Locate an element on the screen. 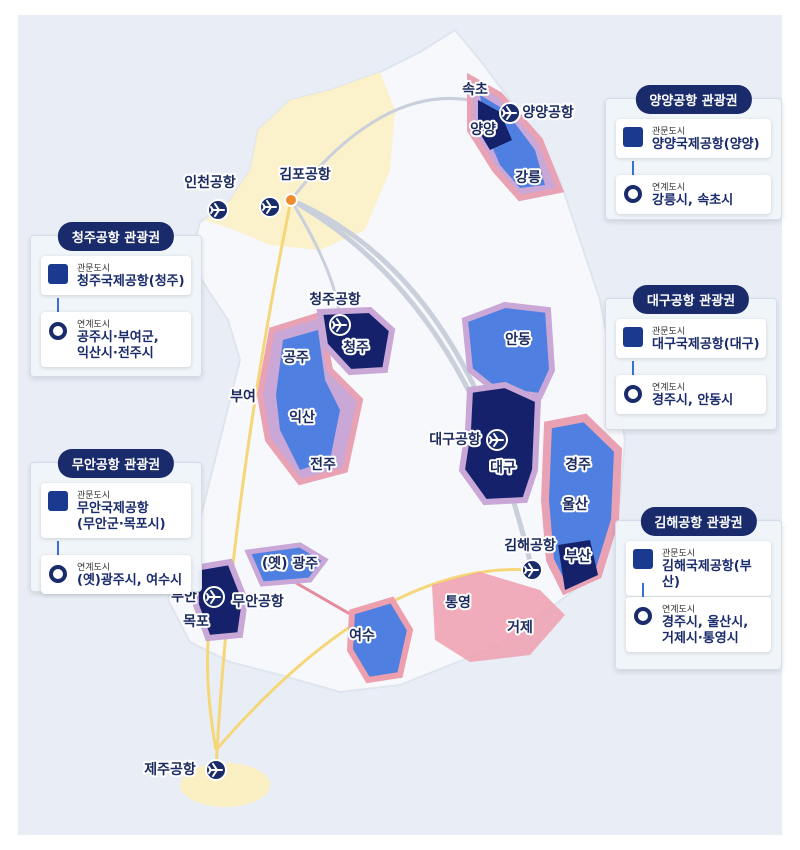 The width and height of the screenshot is (800, 850). map-label: 속초 is located at coordinates (475, 90).